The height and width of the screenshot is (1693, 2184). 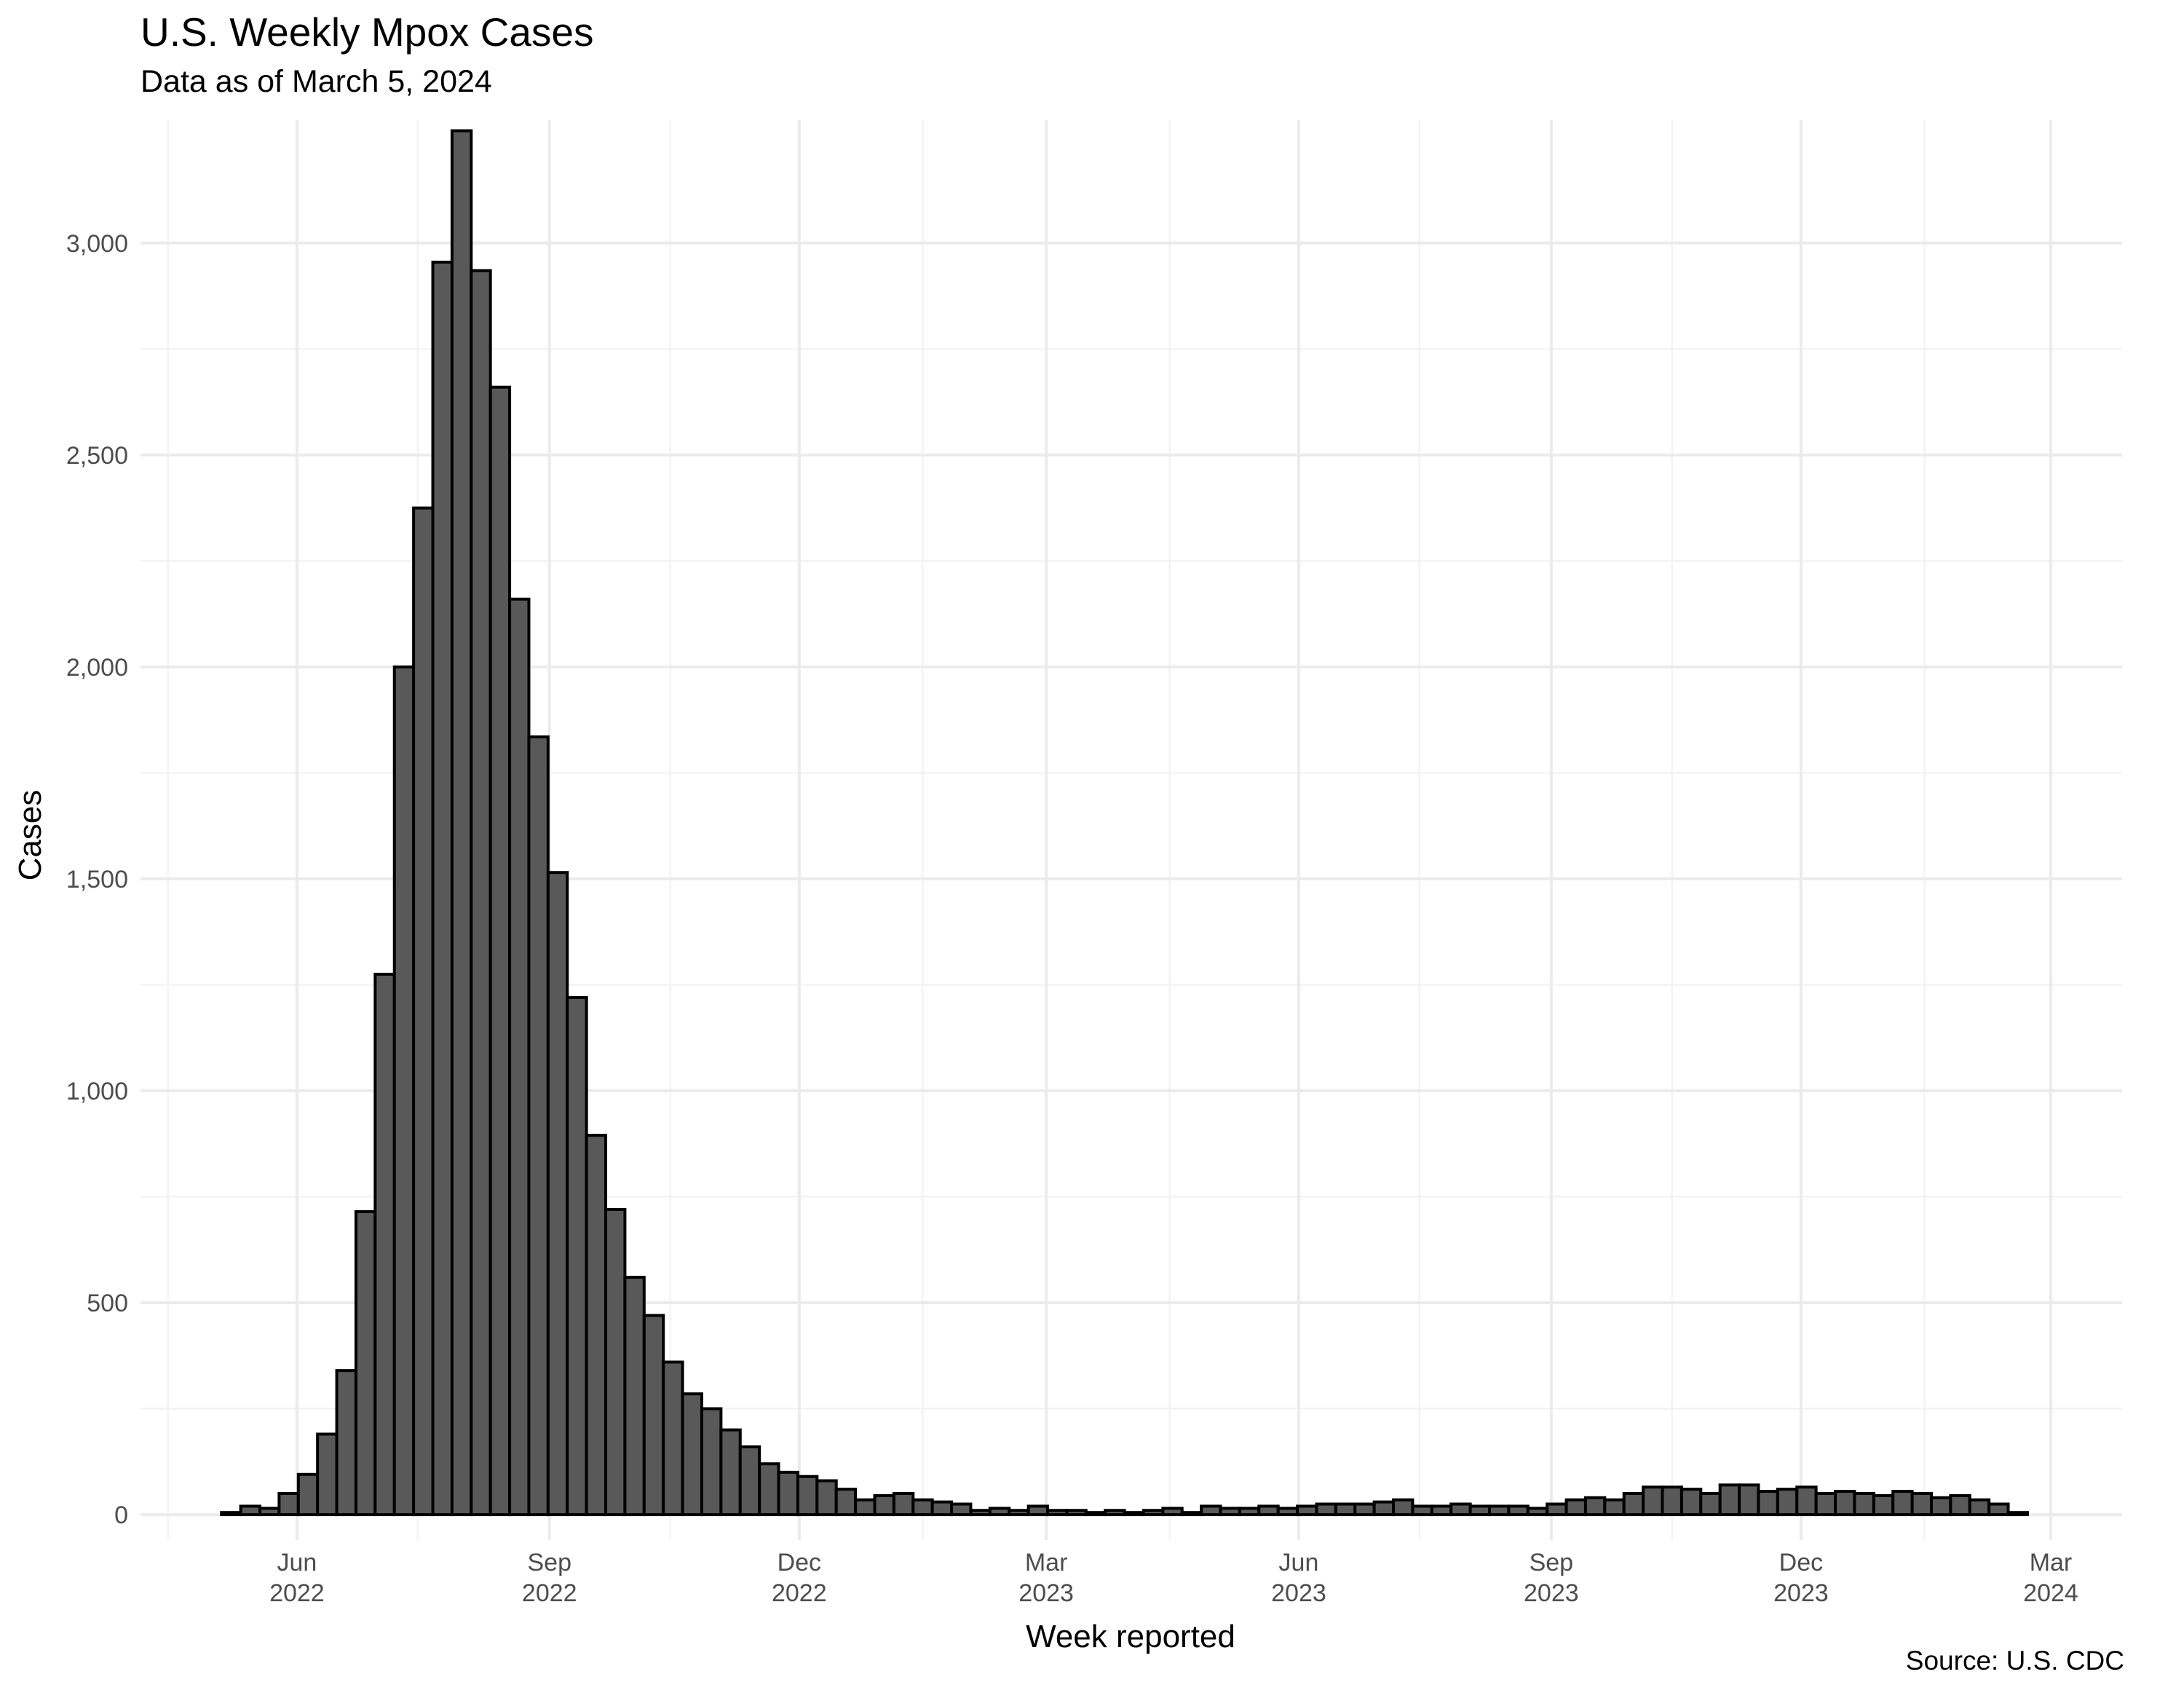 I want to click on y-axis-title: Cases, so click(x=30, y=835).